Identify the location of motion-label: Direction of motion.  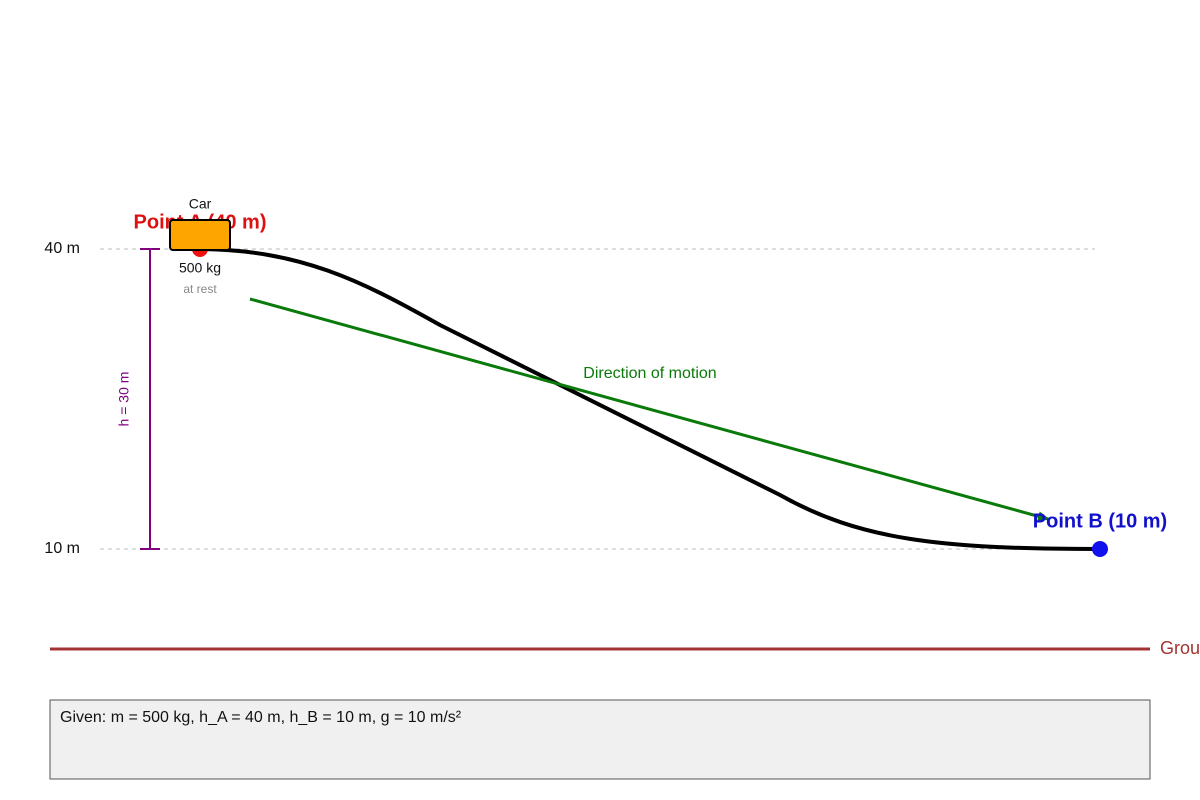
(649, 373).